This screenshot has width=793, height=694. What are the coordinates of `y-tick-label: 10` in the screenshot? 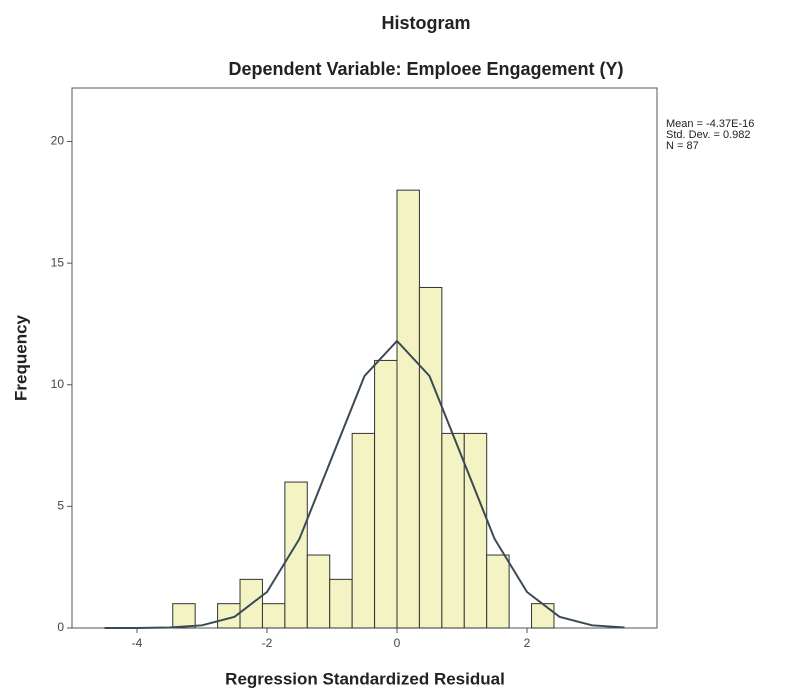 It's located at (58, 384).